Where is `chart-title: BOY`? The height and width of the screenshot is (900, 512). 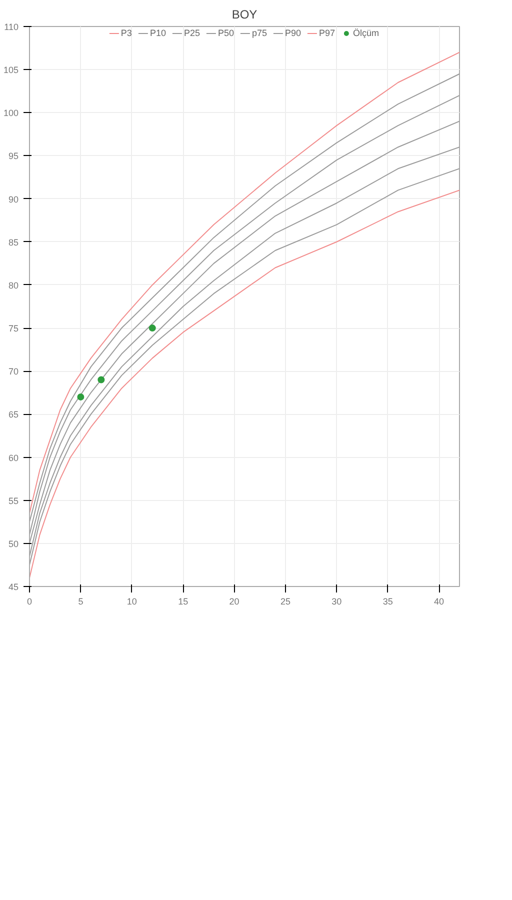 chart-title: BOY is located at coordinates (245, 15).